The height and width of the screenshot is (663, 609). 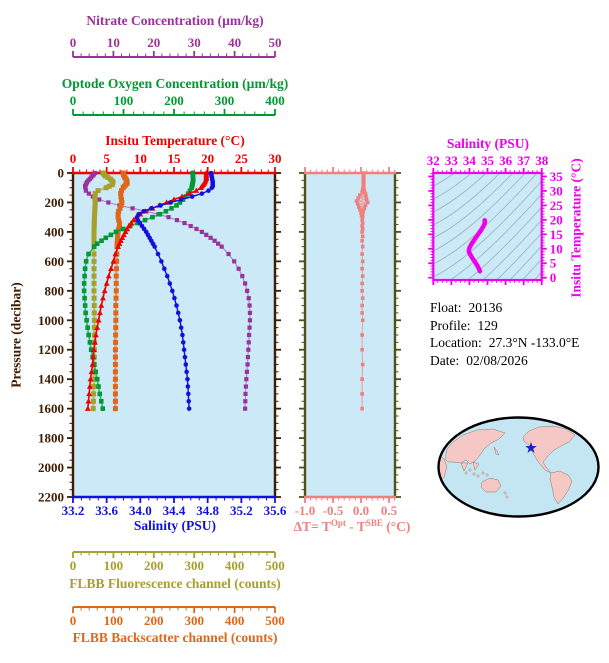 I want to click on ts-temperature-axis-title: Insitu Temperature (°C), so click(x=576, y=228).